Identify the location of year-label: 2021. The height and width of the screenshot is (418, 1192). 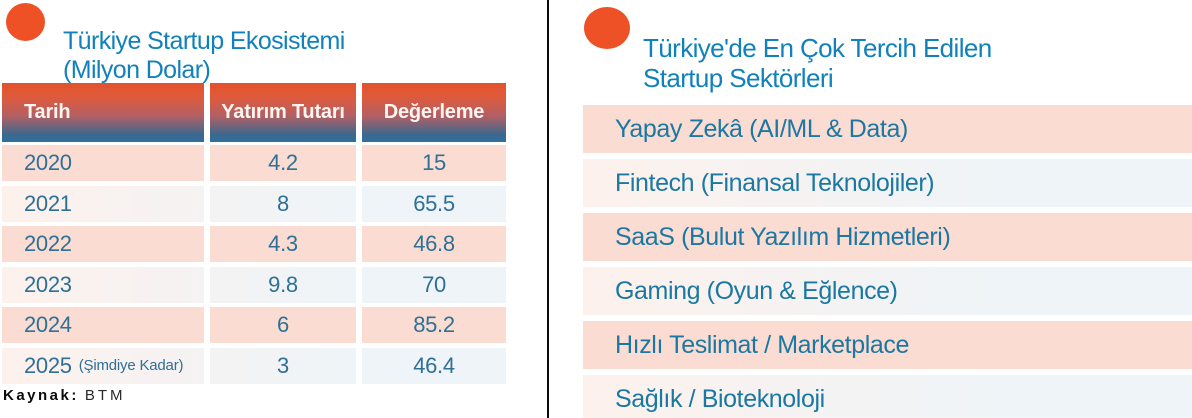
(48, 203).